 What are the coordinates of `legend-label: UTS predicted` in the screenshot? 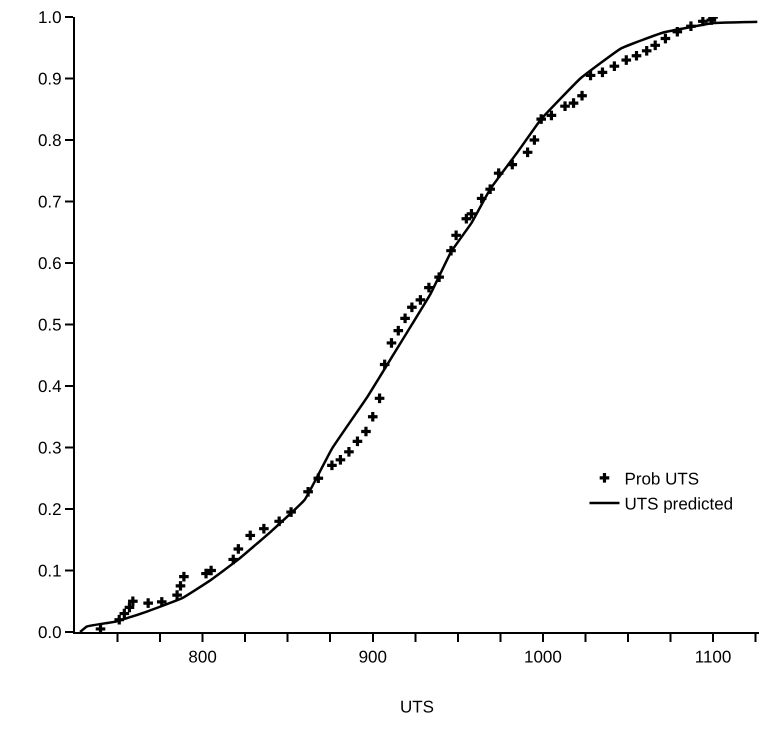 It's located at (679, 504).